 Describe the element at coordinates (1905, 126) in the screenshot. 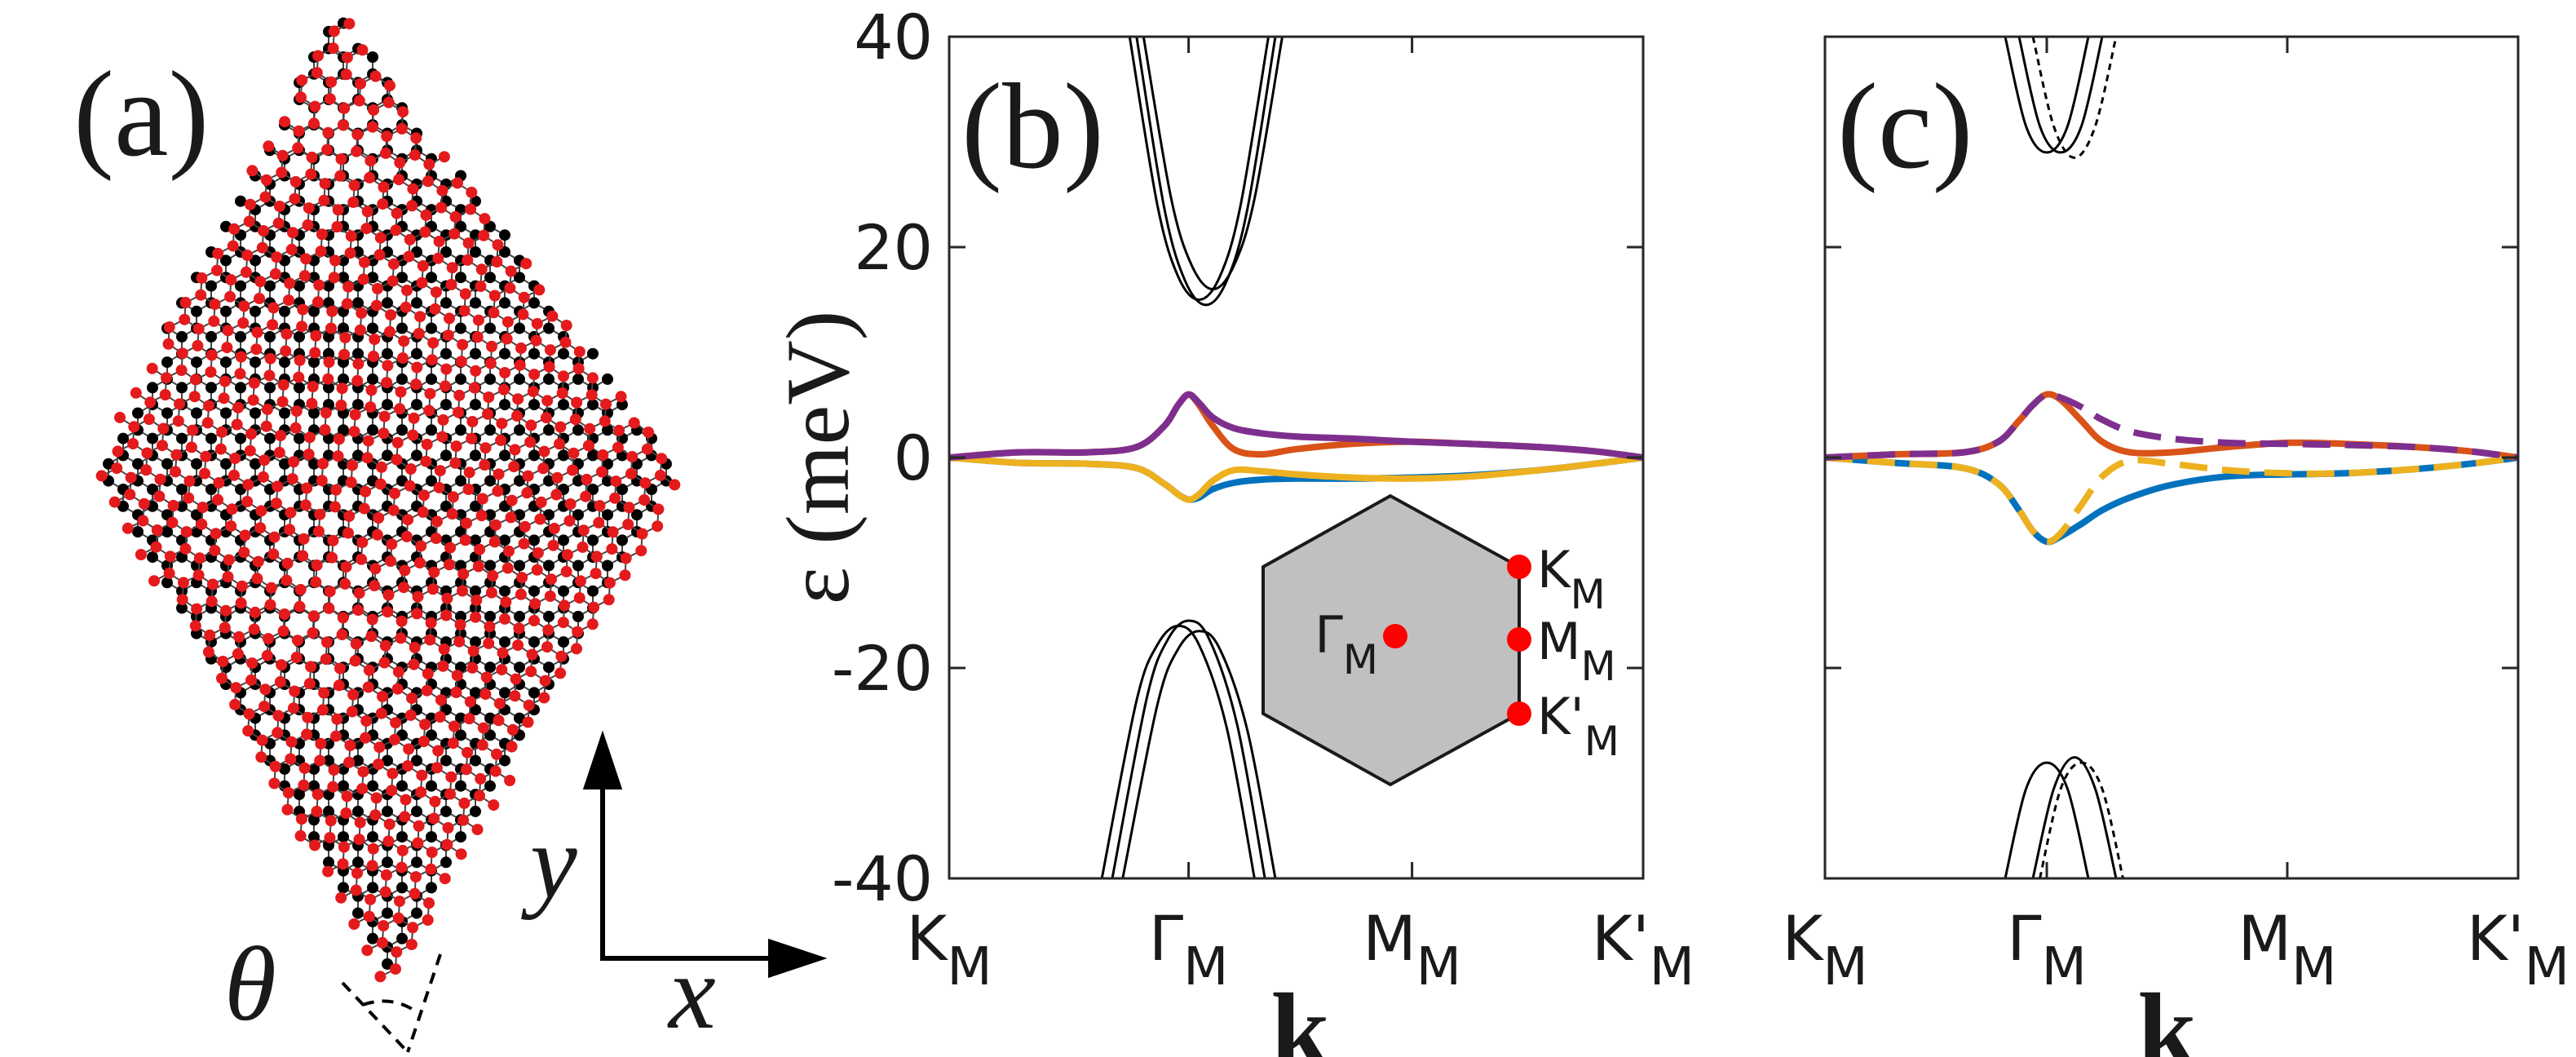

I see `panel-label: (c)` at that location.